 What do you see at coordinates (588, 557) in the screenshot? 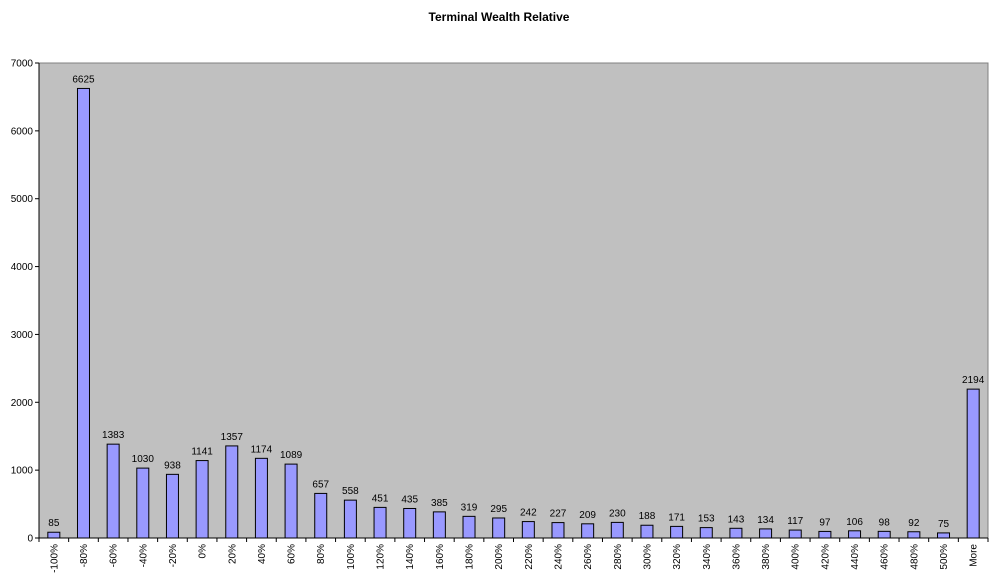
I see `x-tick-label: 260%` at bounding box center [588, 557].